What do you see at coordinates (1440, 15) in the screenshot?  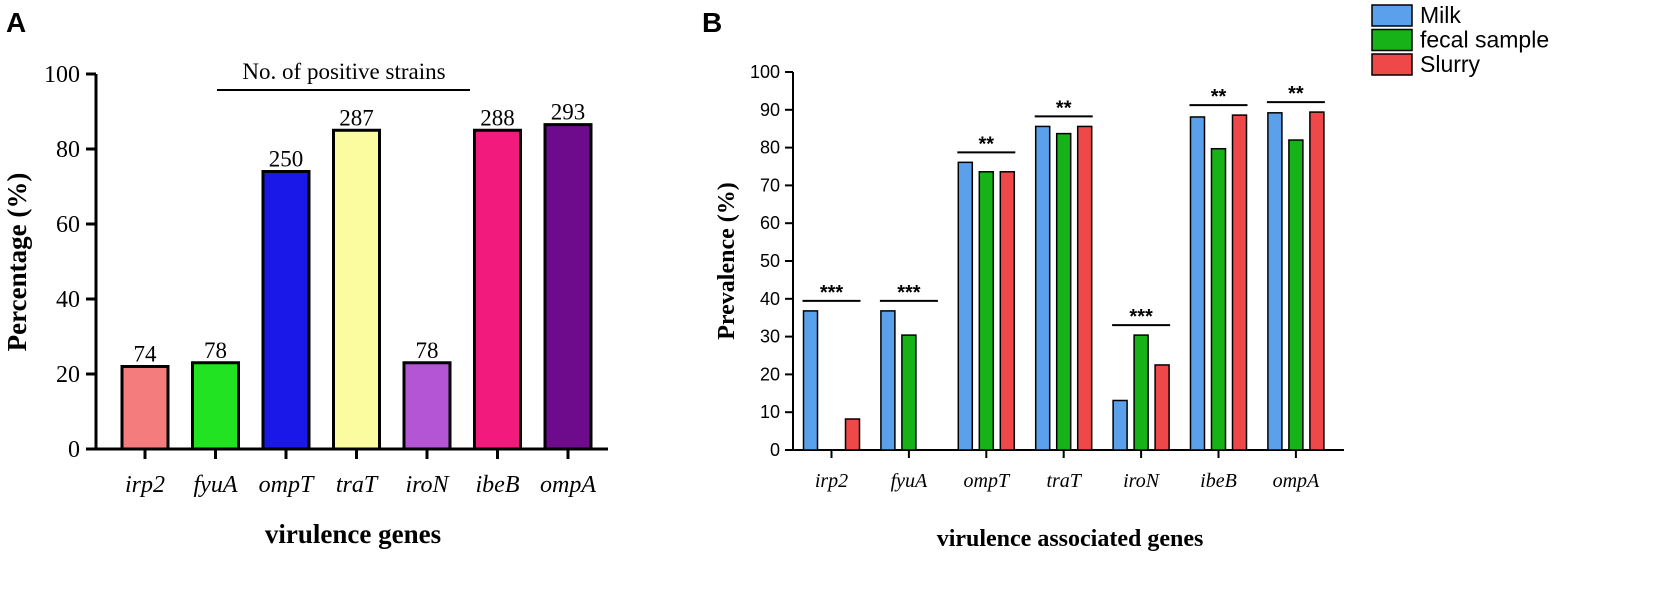 I see `legend-label: Milk` at bounding box center [1440, 15].